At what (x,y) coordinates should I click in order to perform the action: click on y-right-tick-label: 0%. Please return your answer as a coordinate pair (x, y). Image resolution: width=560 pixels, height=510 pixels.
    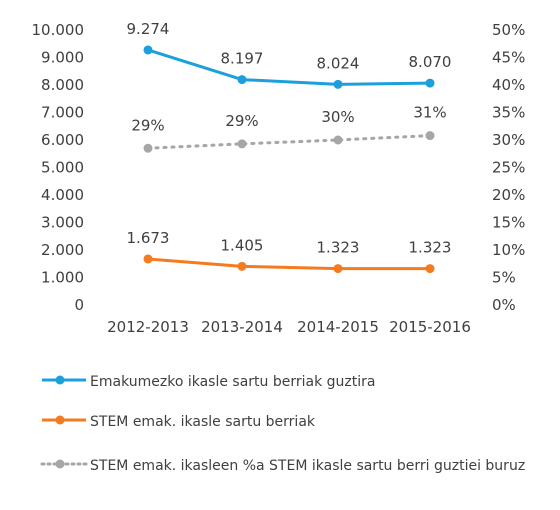
    Looking at the image, I should click on (504, 305).